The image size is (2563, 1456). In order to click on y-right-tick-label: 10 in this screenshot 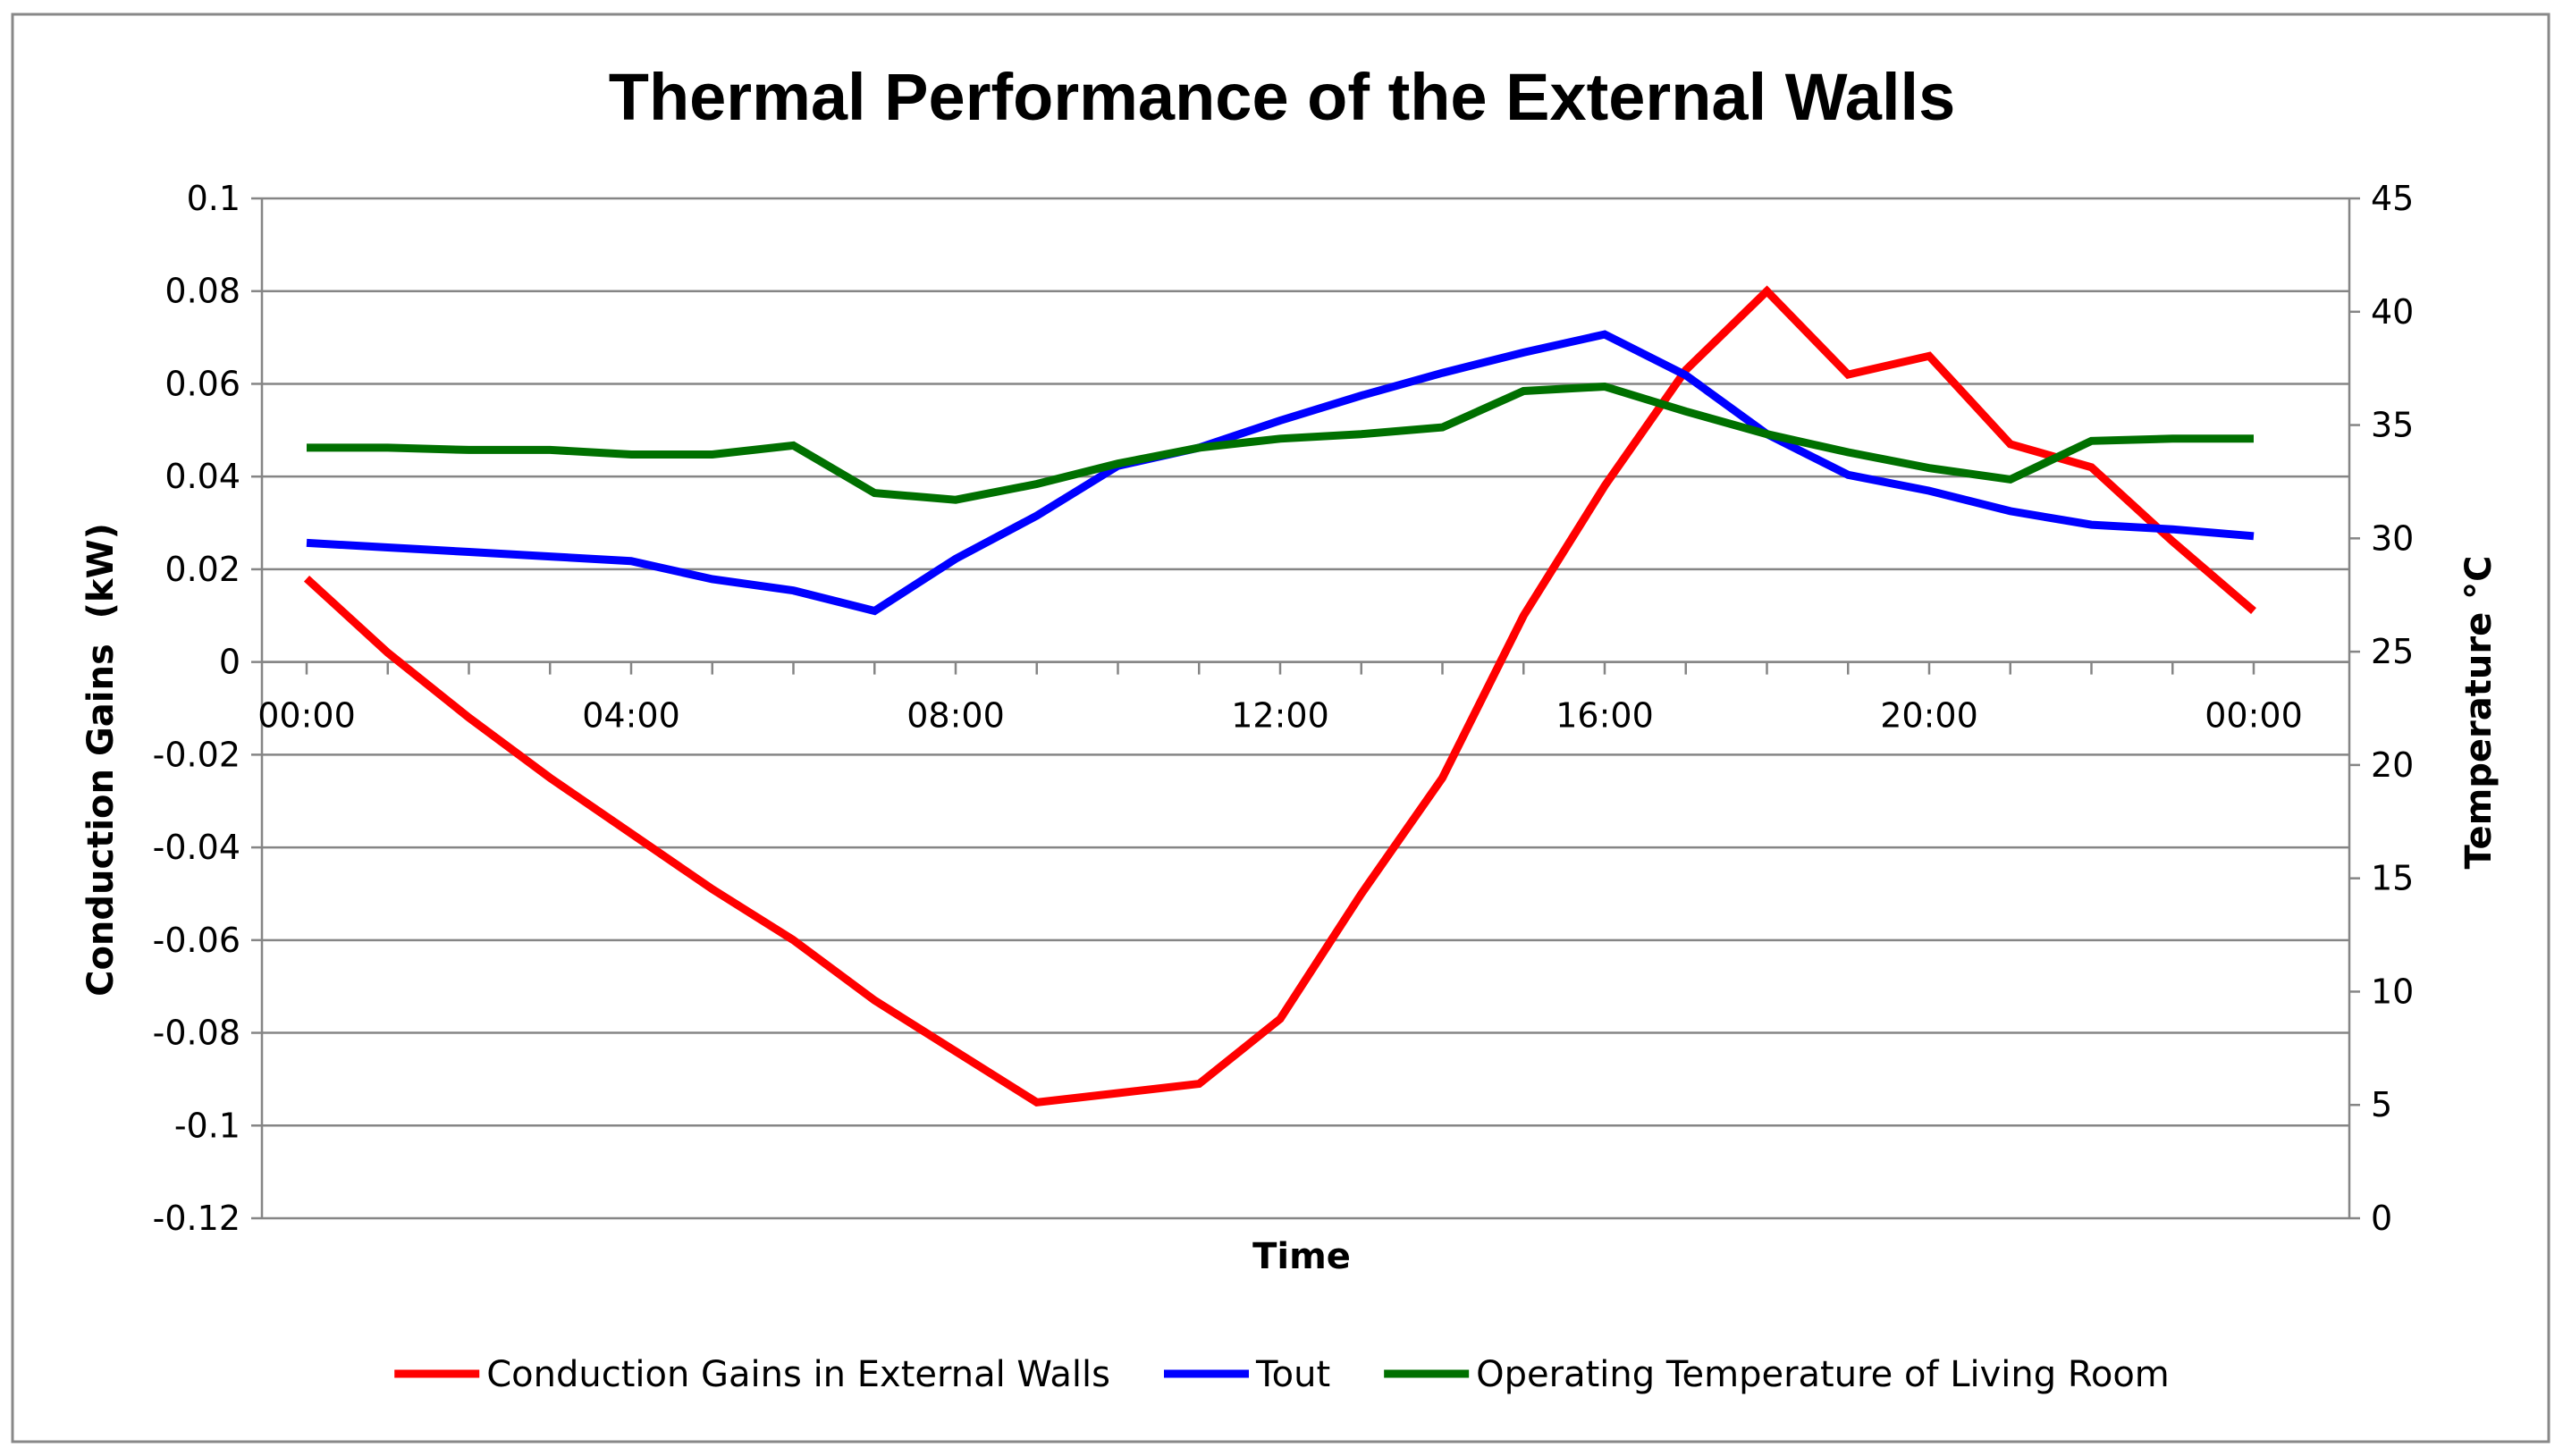, I will do `click(2392, 992)`.